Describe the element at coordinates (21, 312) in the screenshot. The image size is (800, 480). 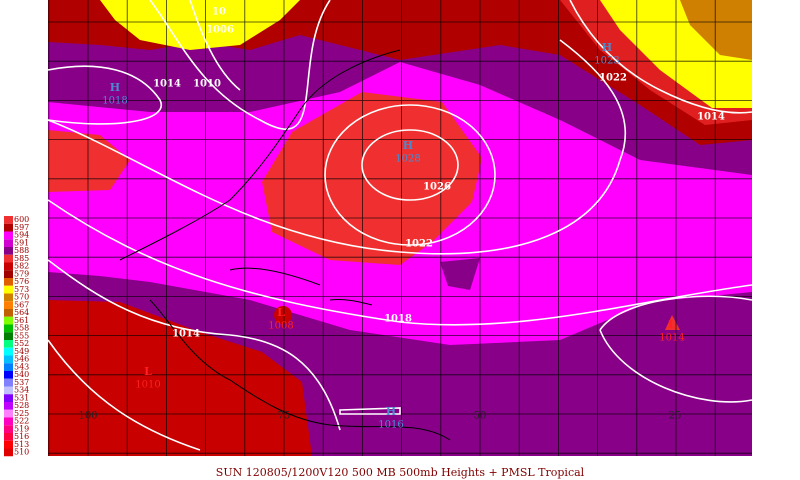
I see `scale-label: 564` at that location.